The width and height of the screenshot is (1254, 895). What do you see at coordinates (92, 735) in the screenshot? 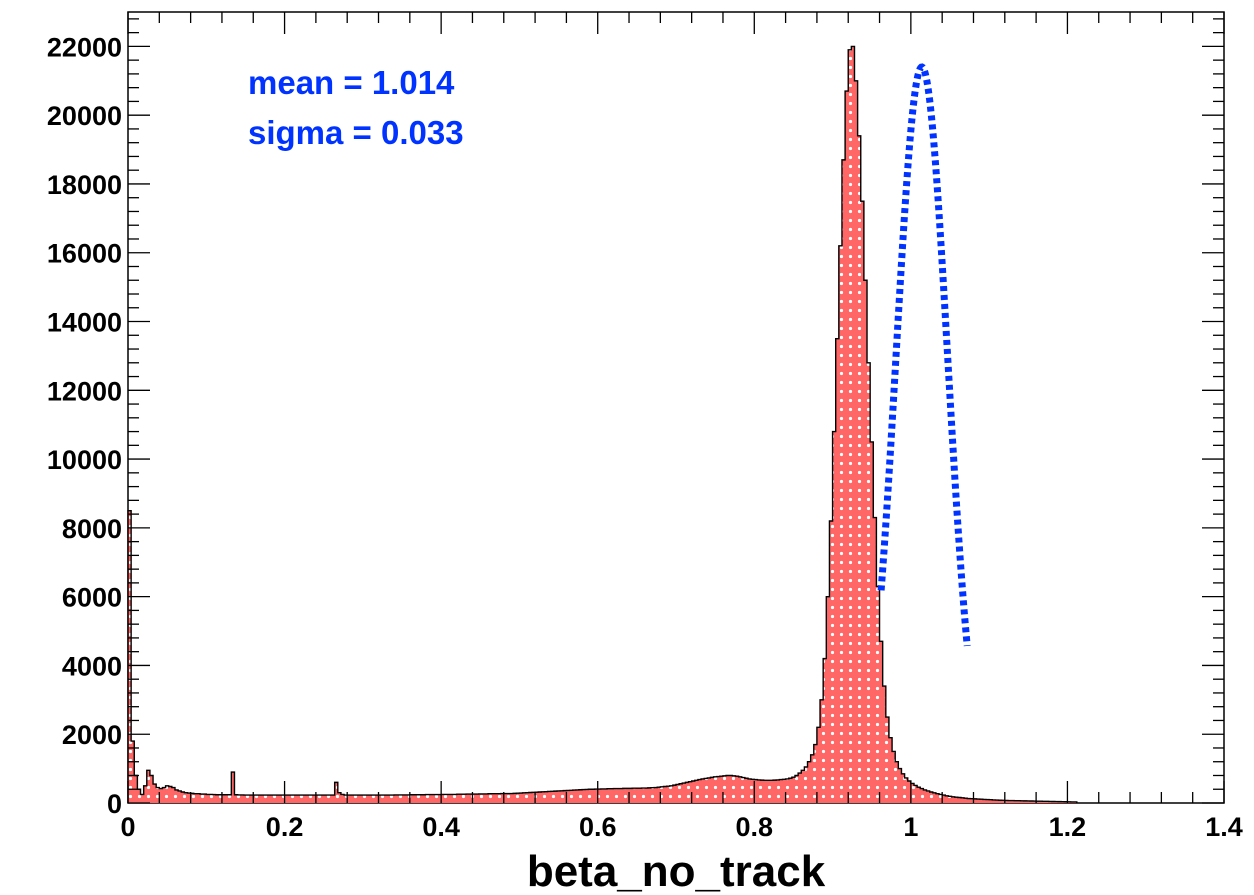
I see `y-tick-label: 2000` at bounding box center [92, 735].